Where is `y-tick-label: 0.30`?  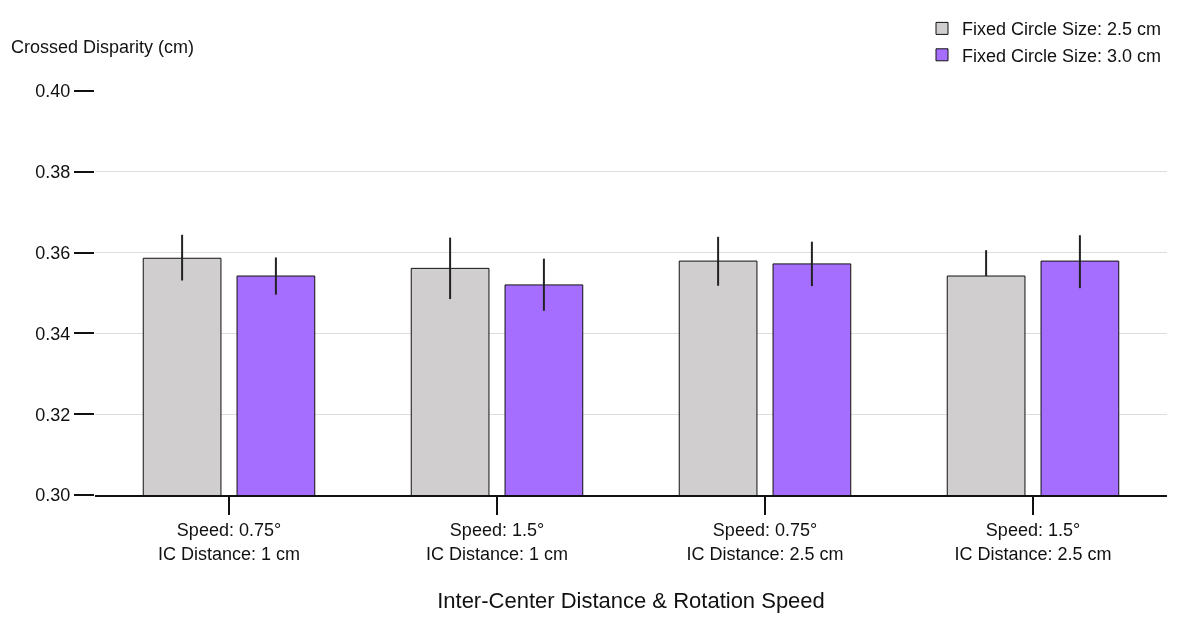 y-tick-label: 0.30 is located at coordinates (53, 495).